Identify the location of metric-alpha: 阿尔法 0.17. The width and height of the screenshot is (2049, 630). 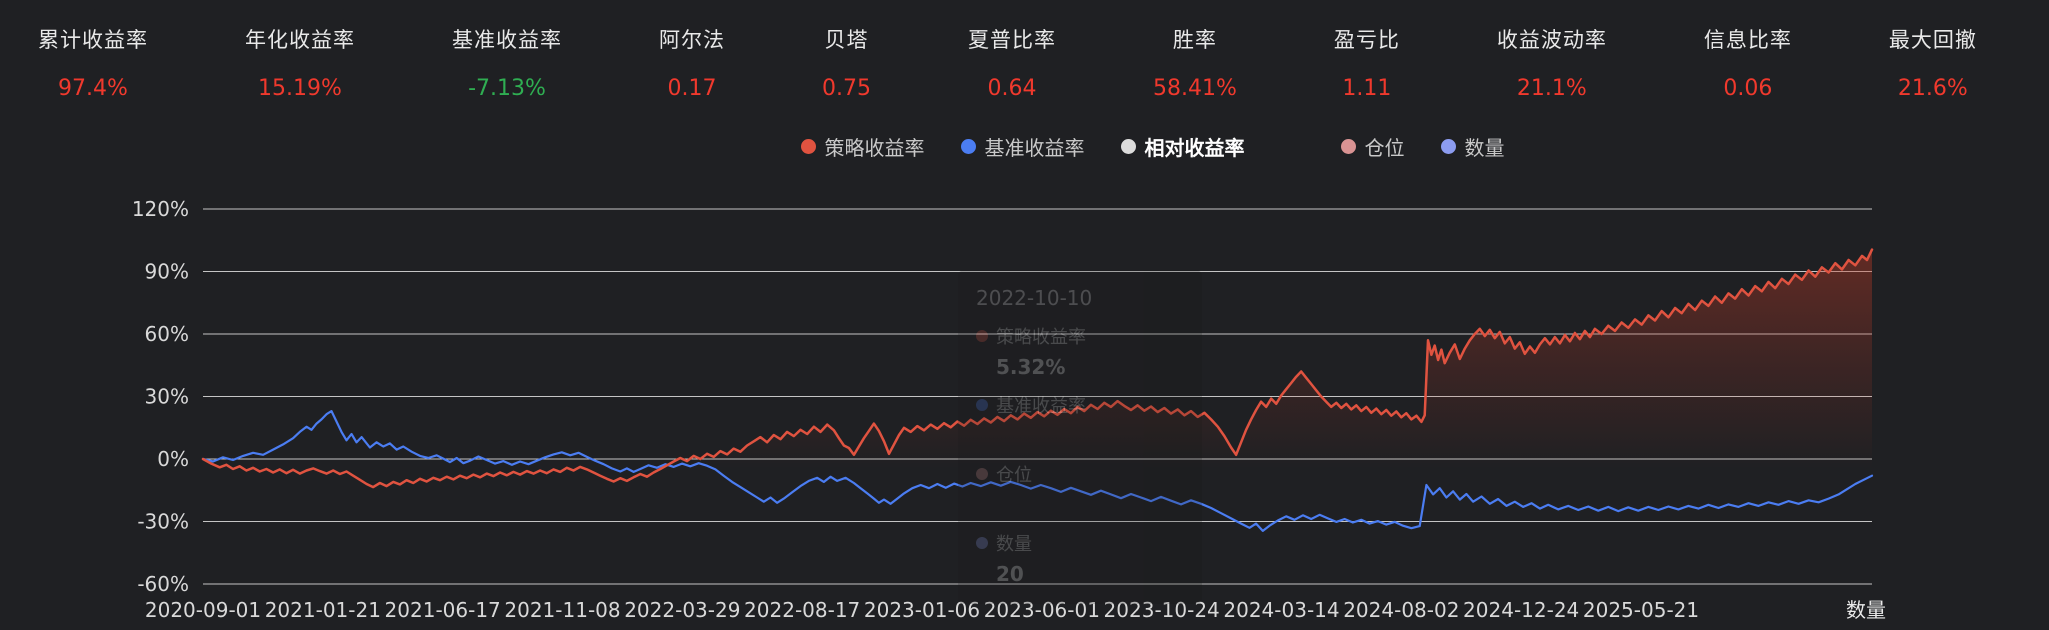
(692, 62).